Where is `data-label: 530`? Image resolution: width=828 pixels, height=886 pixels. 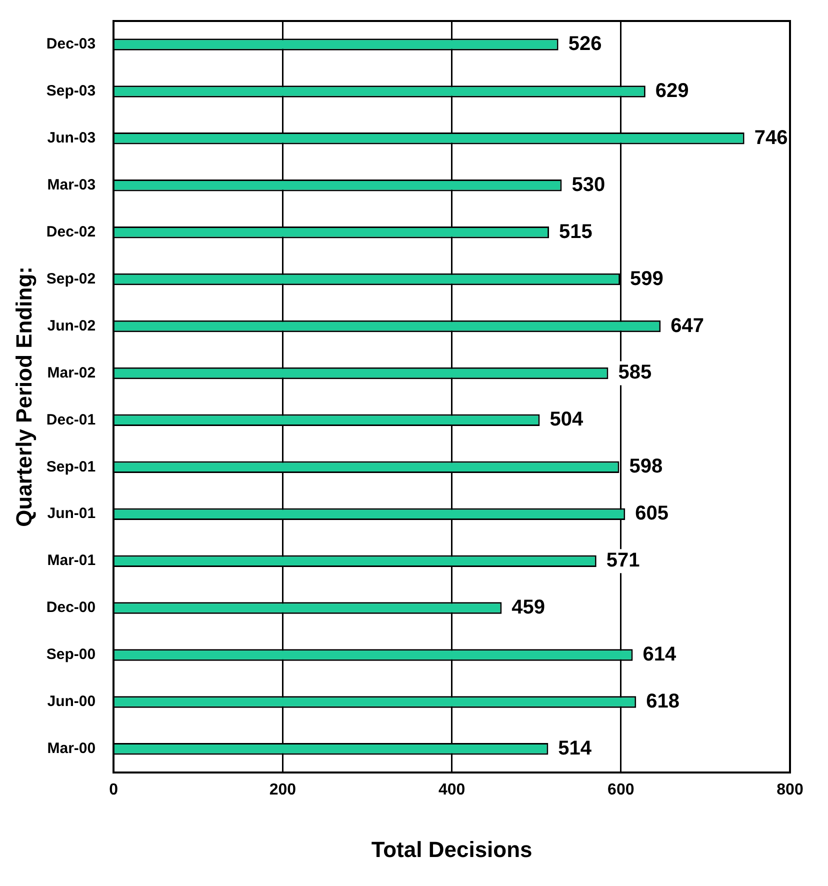 data-label: 530 is located at coordinates (589, 185).